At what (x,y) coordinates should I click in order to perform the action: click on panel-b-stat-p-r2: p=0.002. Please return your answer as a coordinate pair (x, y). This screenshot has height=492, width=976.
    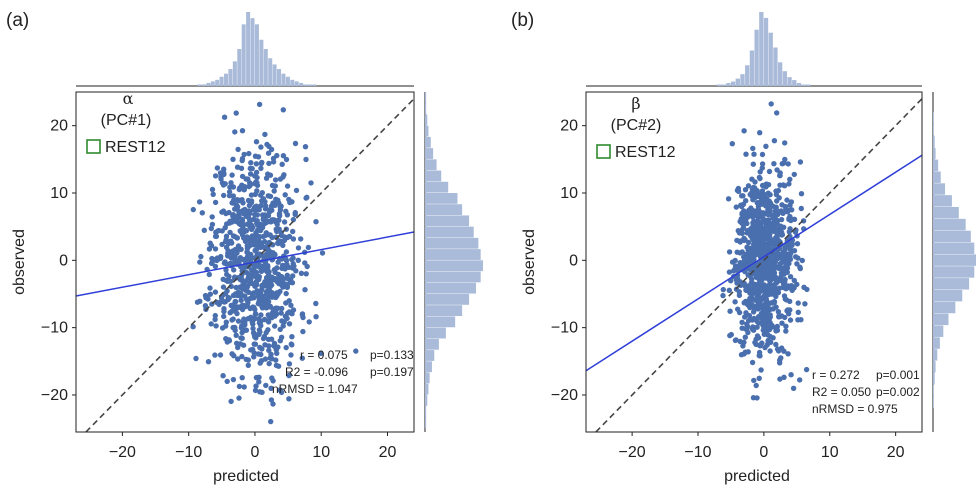
    Looking at the image, I should click on (898, 392).